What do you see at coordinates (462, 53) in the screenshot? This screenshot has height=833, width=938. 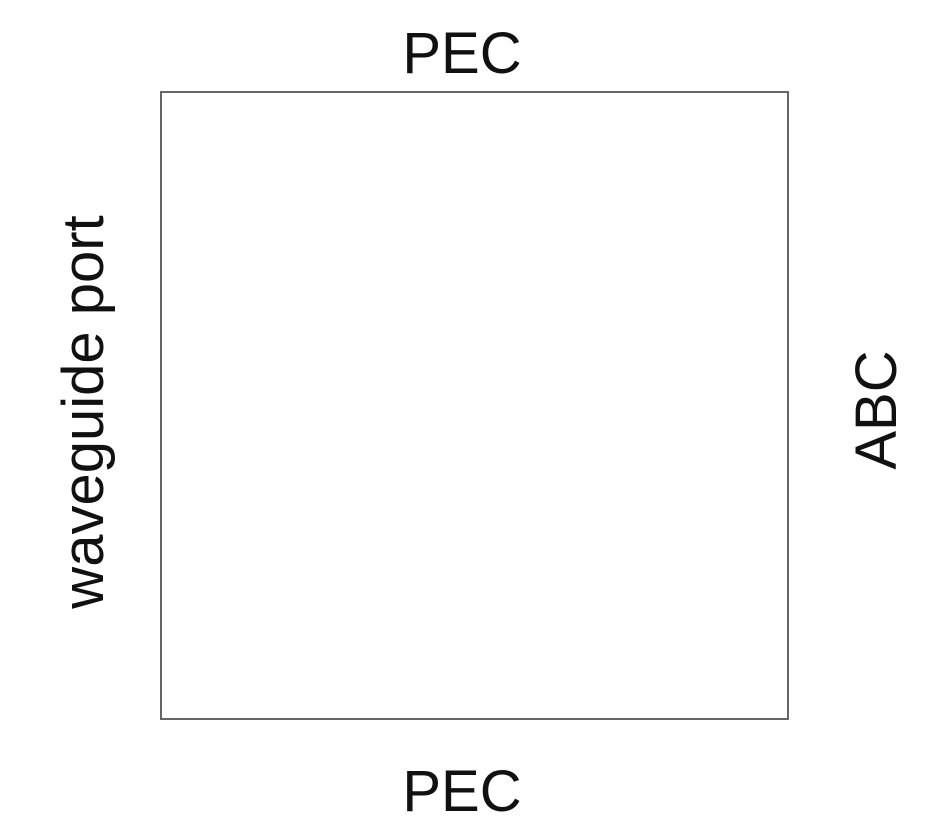 I see `top-boundary-label: PEC` at bounding box center [462, 53].